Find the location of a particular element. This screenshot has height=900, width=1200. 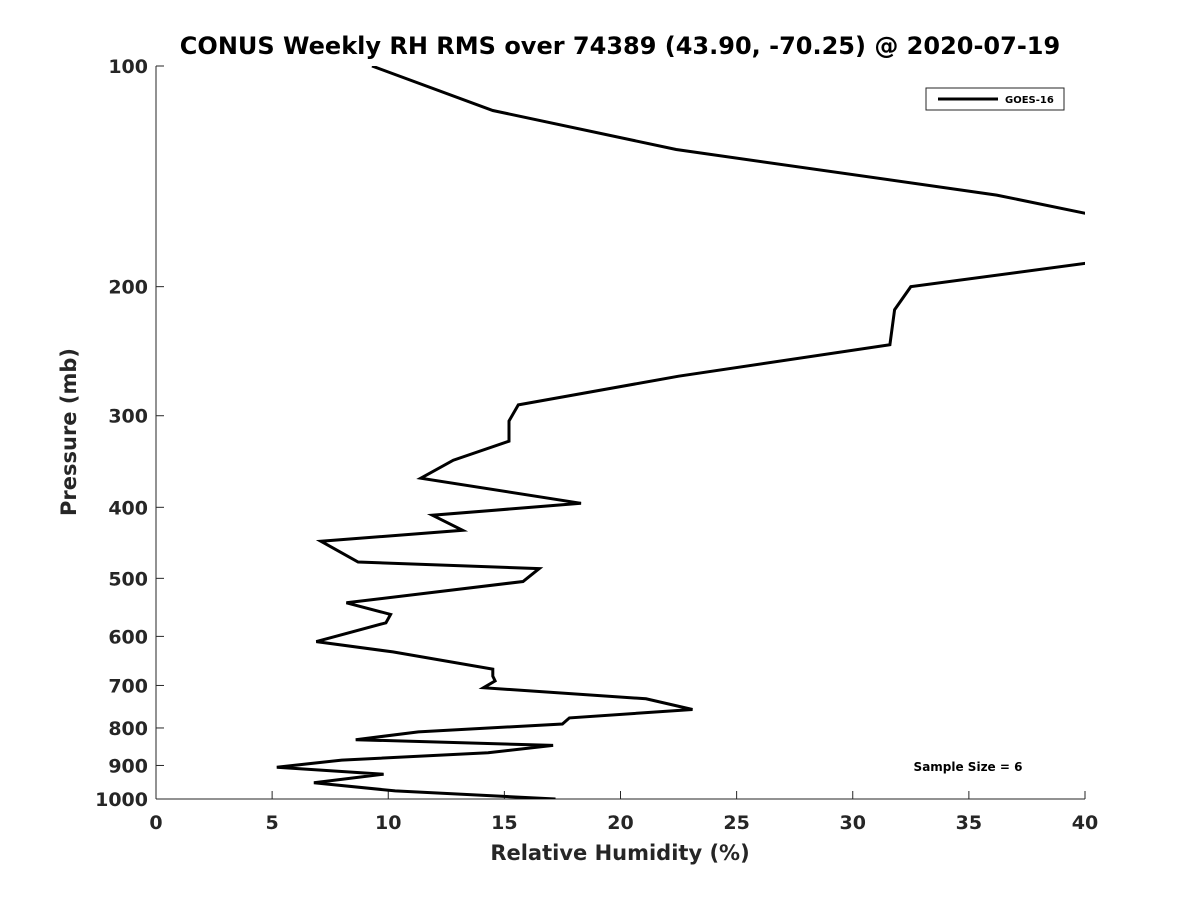

sample-size-annotation: Sample Size = 6 is located at coordinates (968, 767).